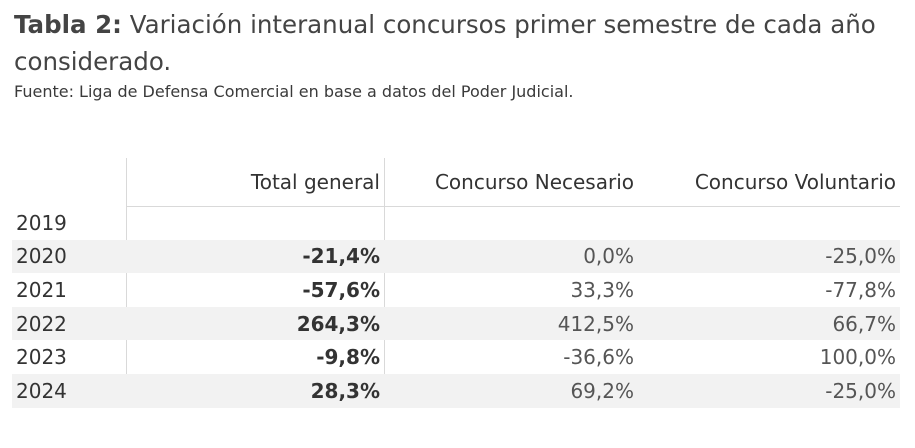 The height and width of the screenshot is (448, 915). I want to click on table-row: 2019, so click(456, 223).